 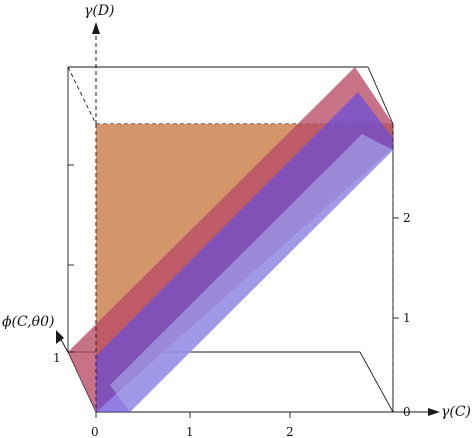 I want to click on right-tick-label: 0, so click(x=407, y=412).